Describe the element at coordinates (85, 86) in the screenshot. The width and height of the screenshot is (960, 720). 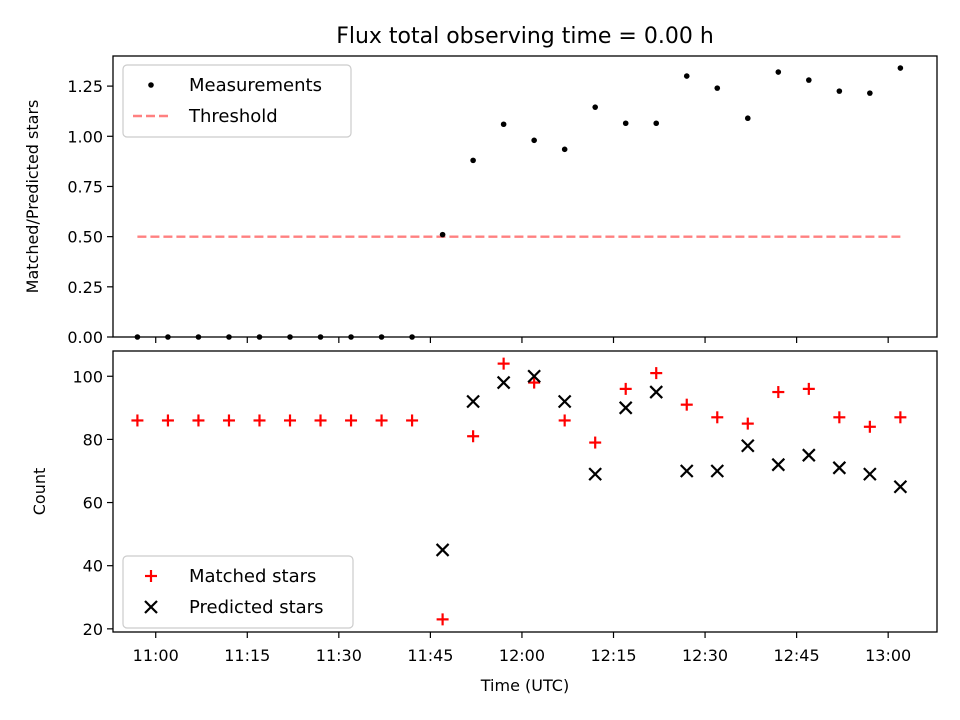
I see `top-y-tick-label: 1.25` at that location.